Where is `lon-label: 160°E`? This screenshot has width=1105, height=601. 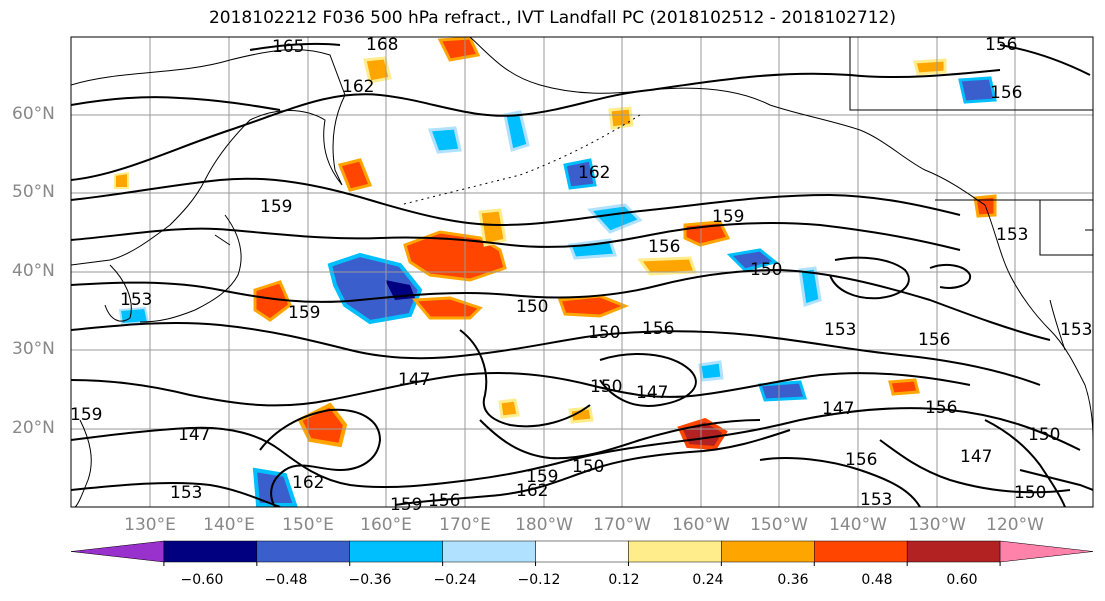 lon-label: 160°E is located at coordinates (386, 525).